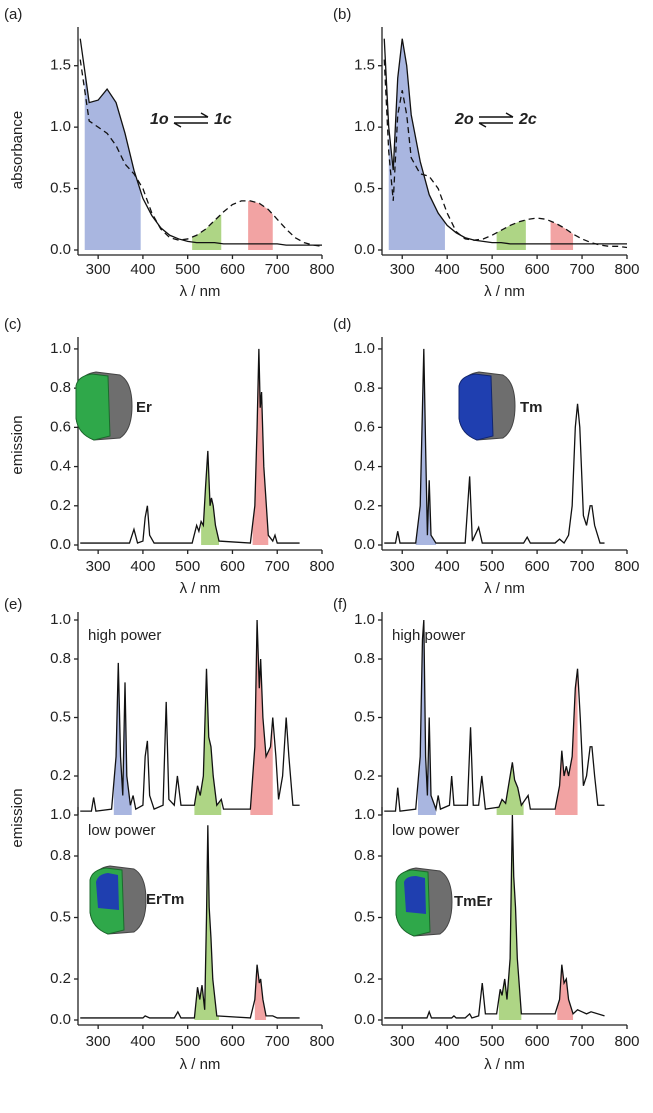 The height and width of the screenshot is (1113, 653). I want to click on panel-label: (b), so click(342, 14).